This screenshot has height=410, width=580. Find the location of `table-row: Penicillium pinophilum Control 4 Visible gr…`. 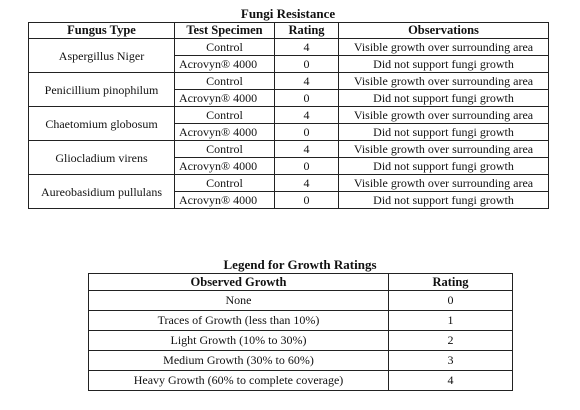

table-row: Penicillium pinophilum Control 4 Visible gr… is located at coordinates (288, 89).